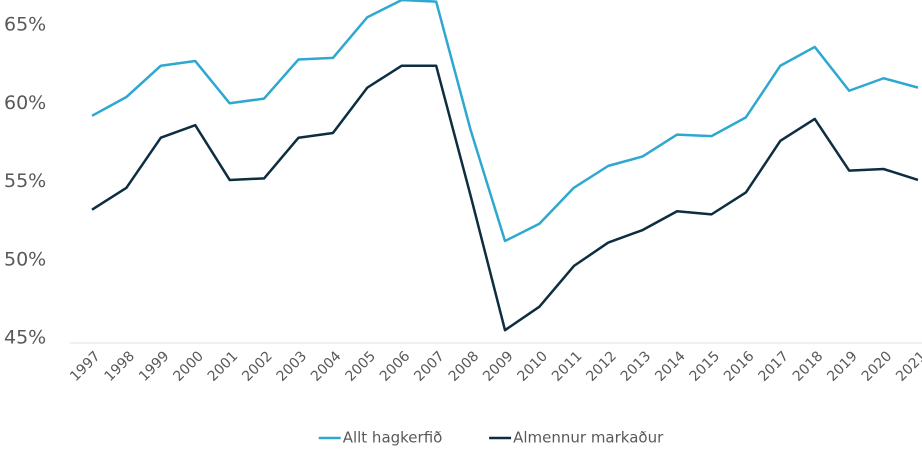 The width and height of the screenshot is (922, 465). I want to click on legend-label: Almennur markaður, so click(588, 438).